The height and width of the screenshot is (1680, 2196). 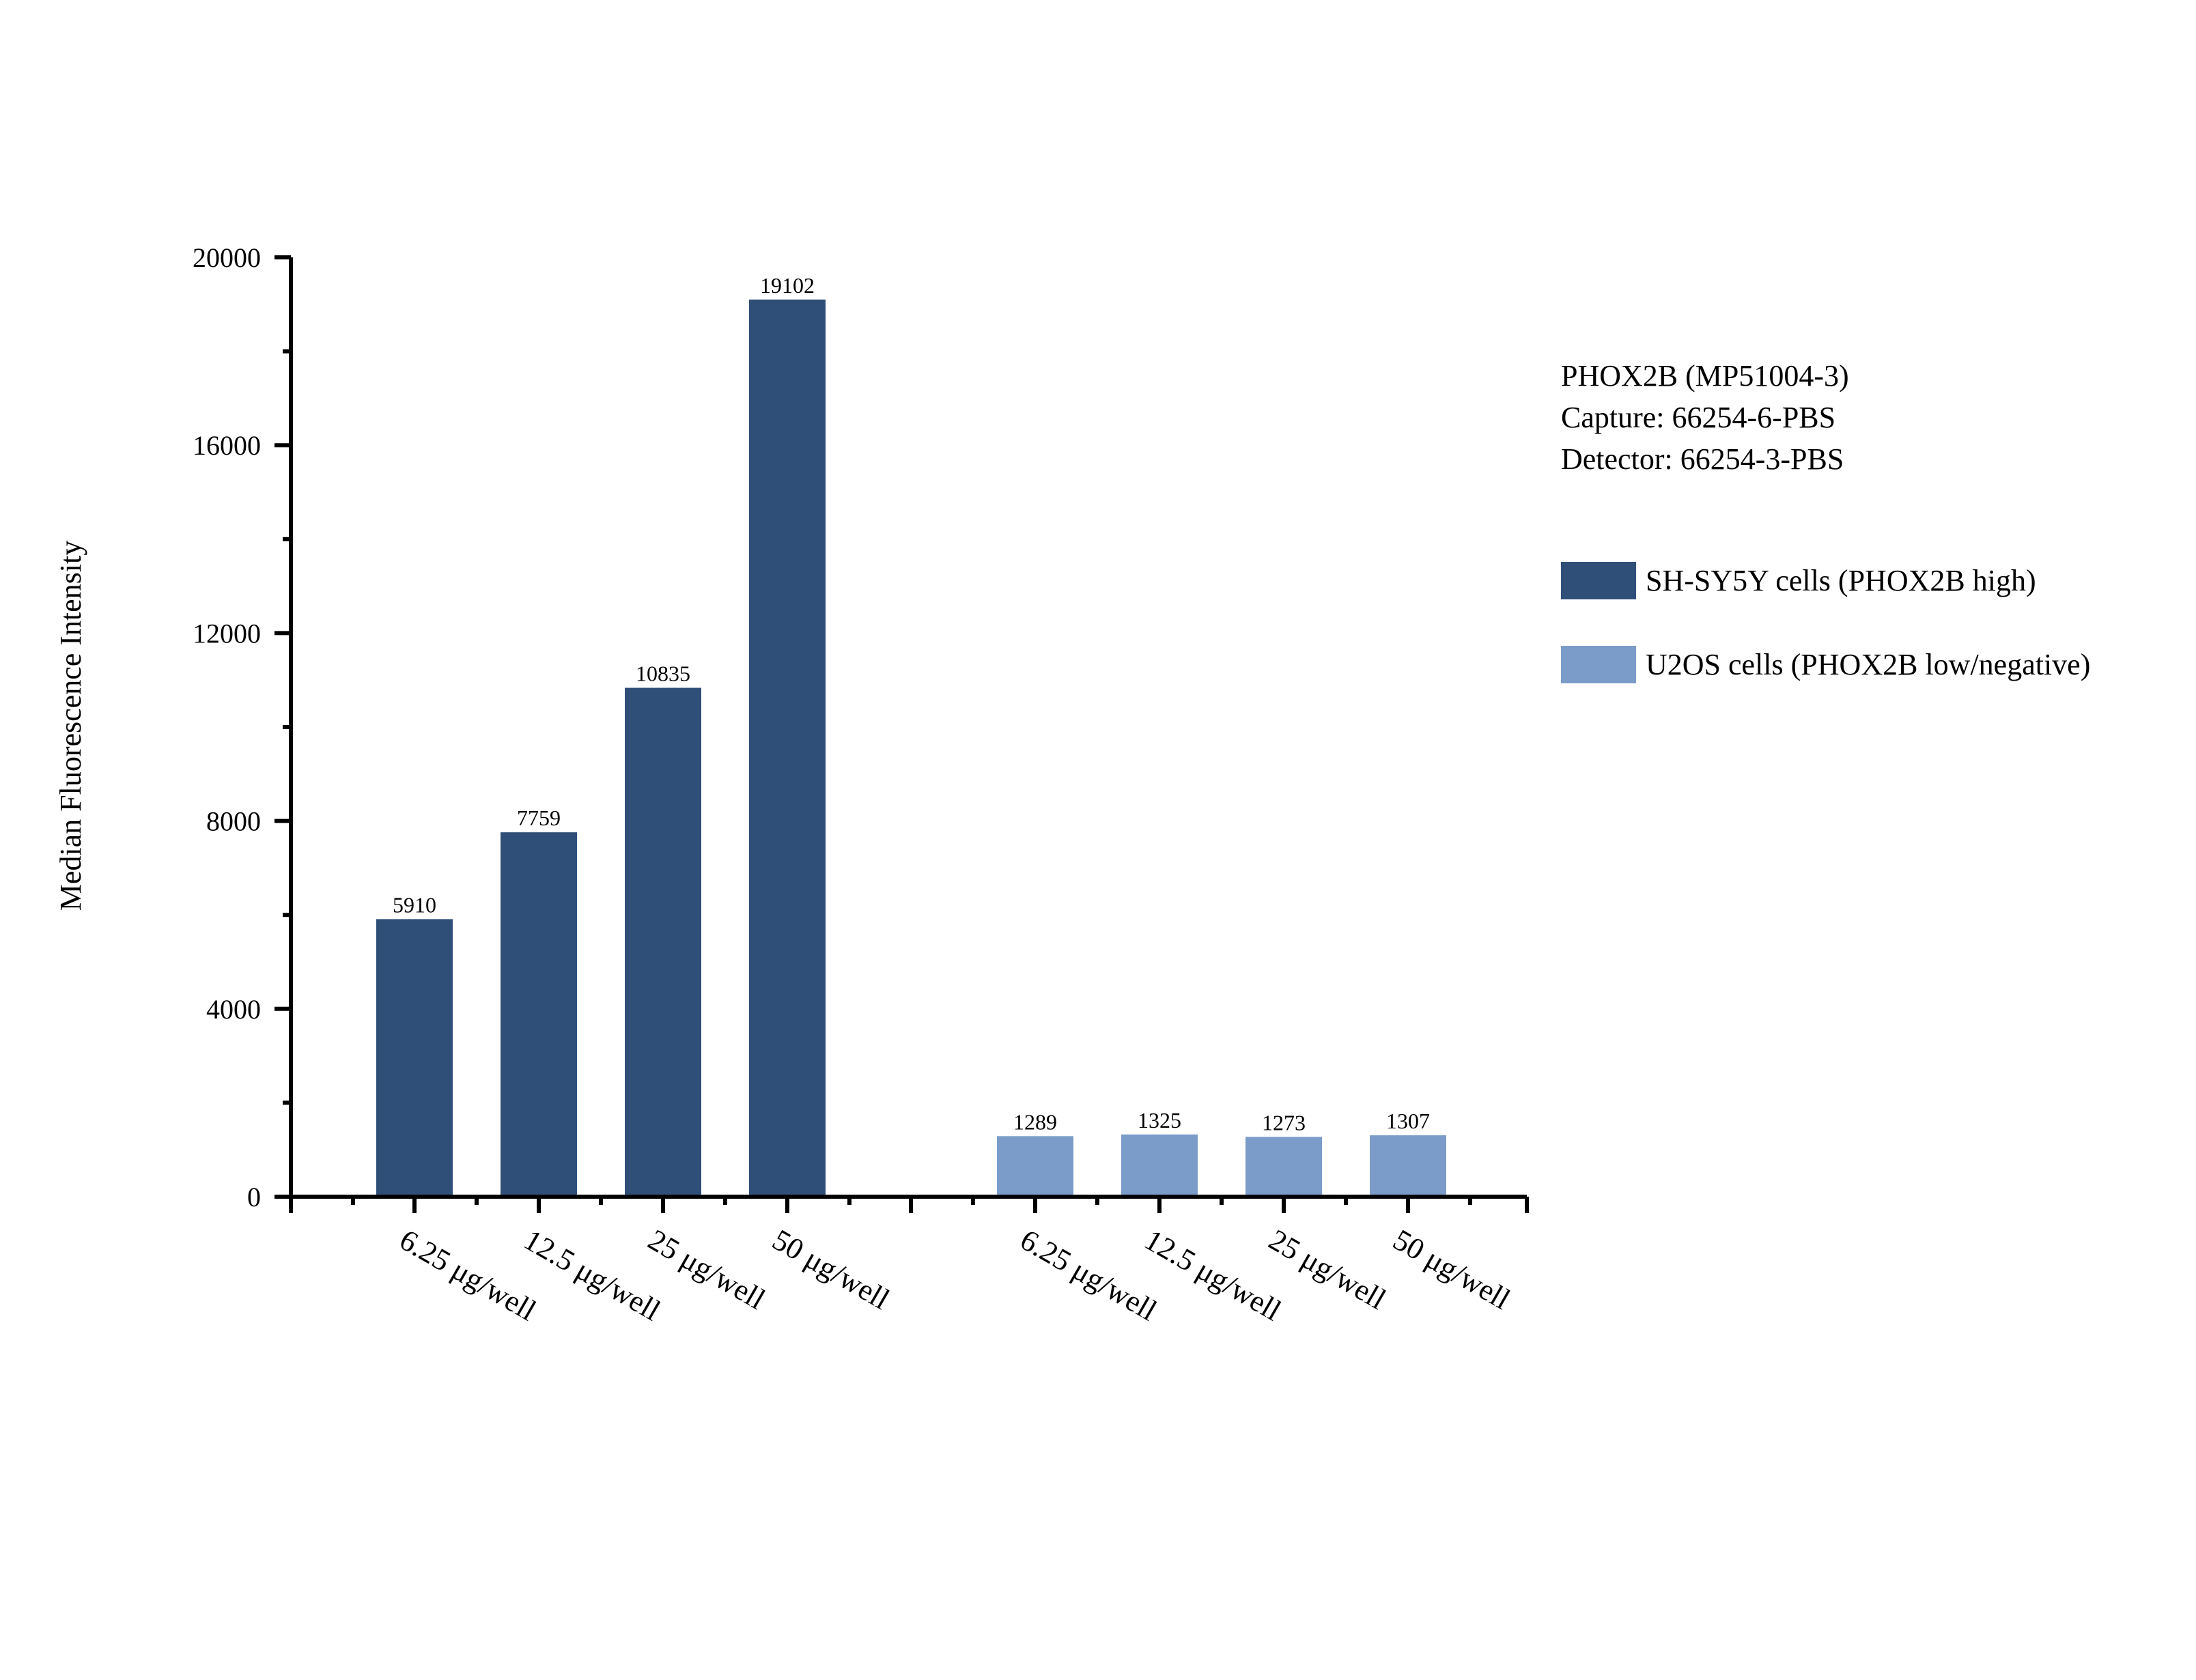 I want to click on capture-label: Capture: 66254-6-PBS, so click(x=1698, y=417).